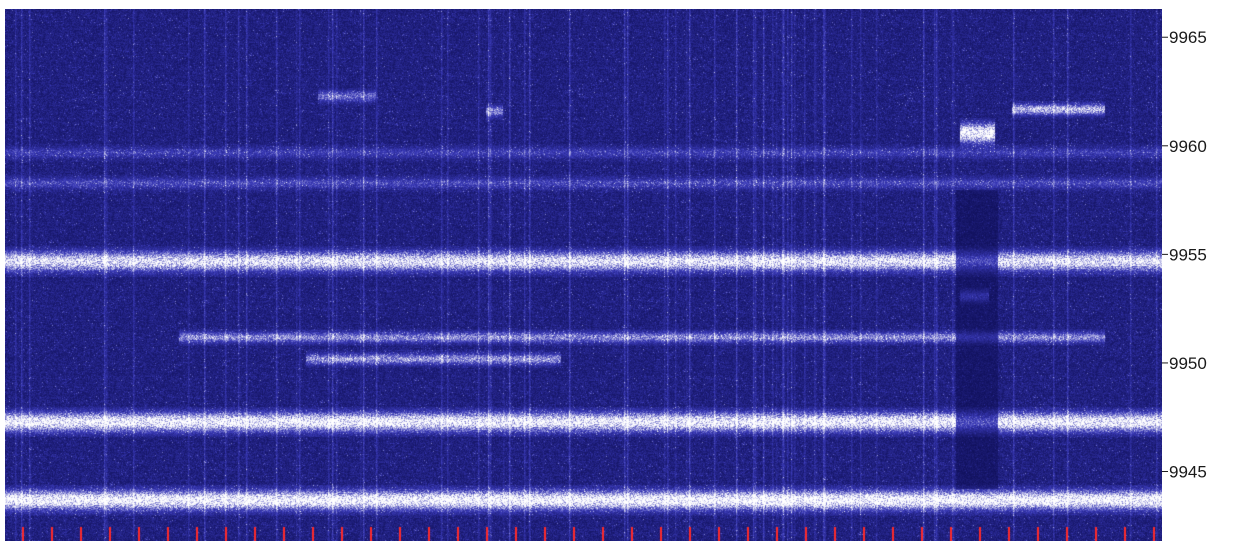 The height and width of the screenshot is (541, 1233). I want to click on frequency-axis-ticks: 9965 9960 9955 9950 9945, so click(1184, 255).